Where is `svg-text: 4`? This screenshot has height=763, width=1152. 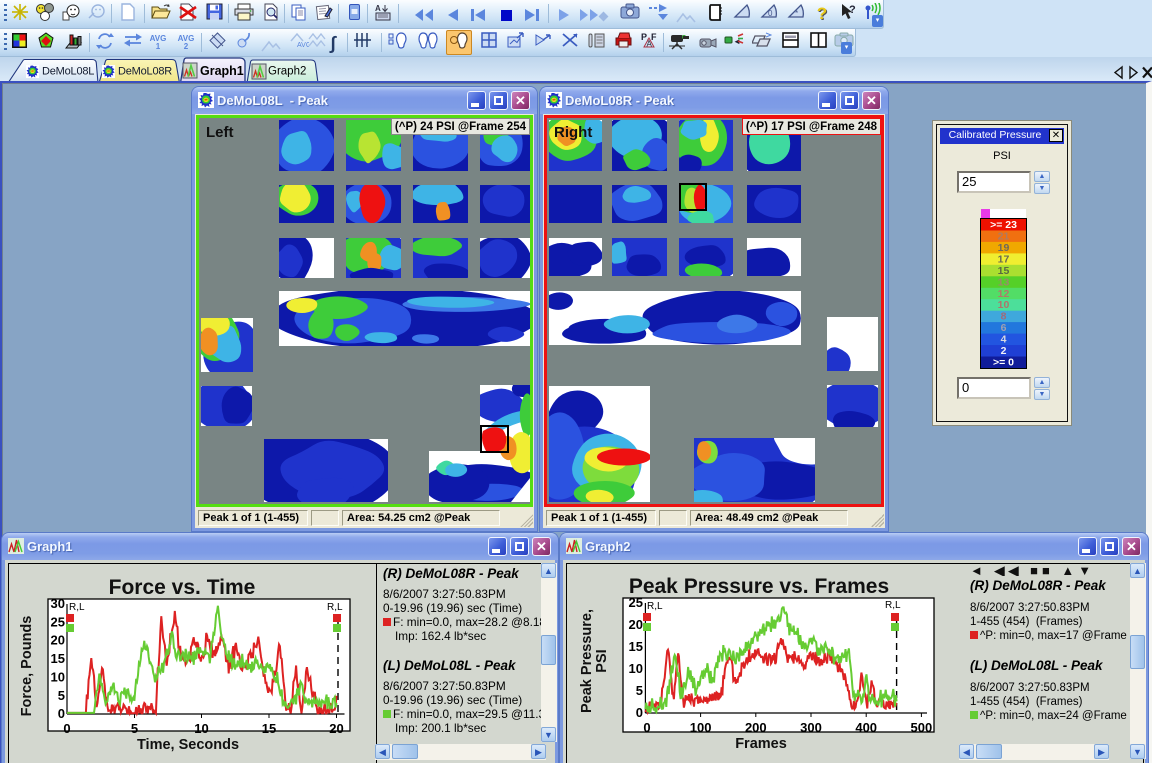
svg-text: 4 is located at coordinates (1004, 340).